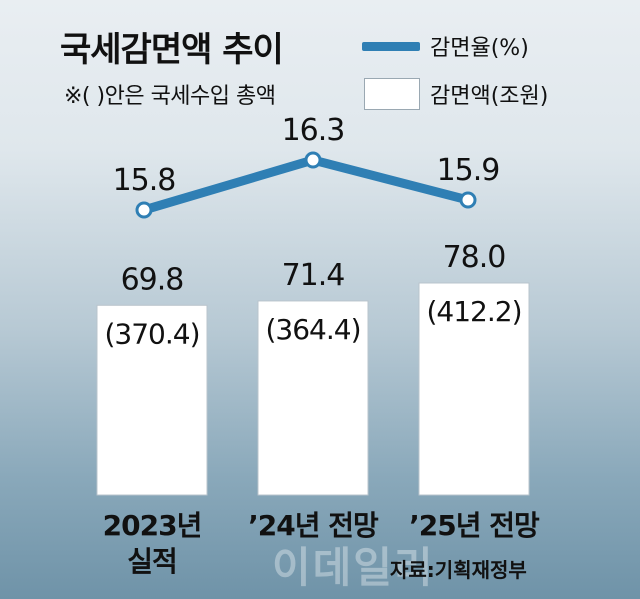 This screenshot has width=640, height=599. I want to click on bar-value-label-1: 71.4, so click(313, 275).